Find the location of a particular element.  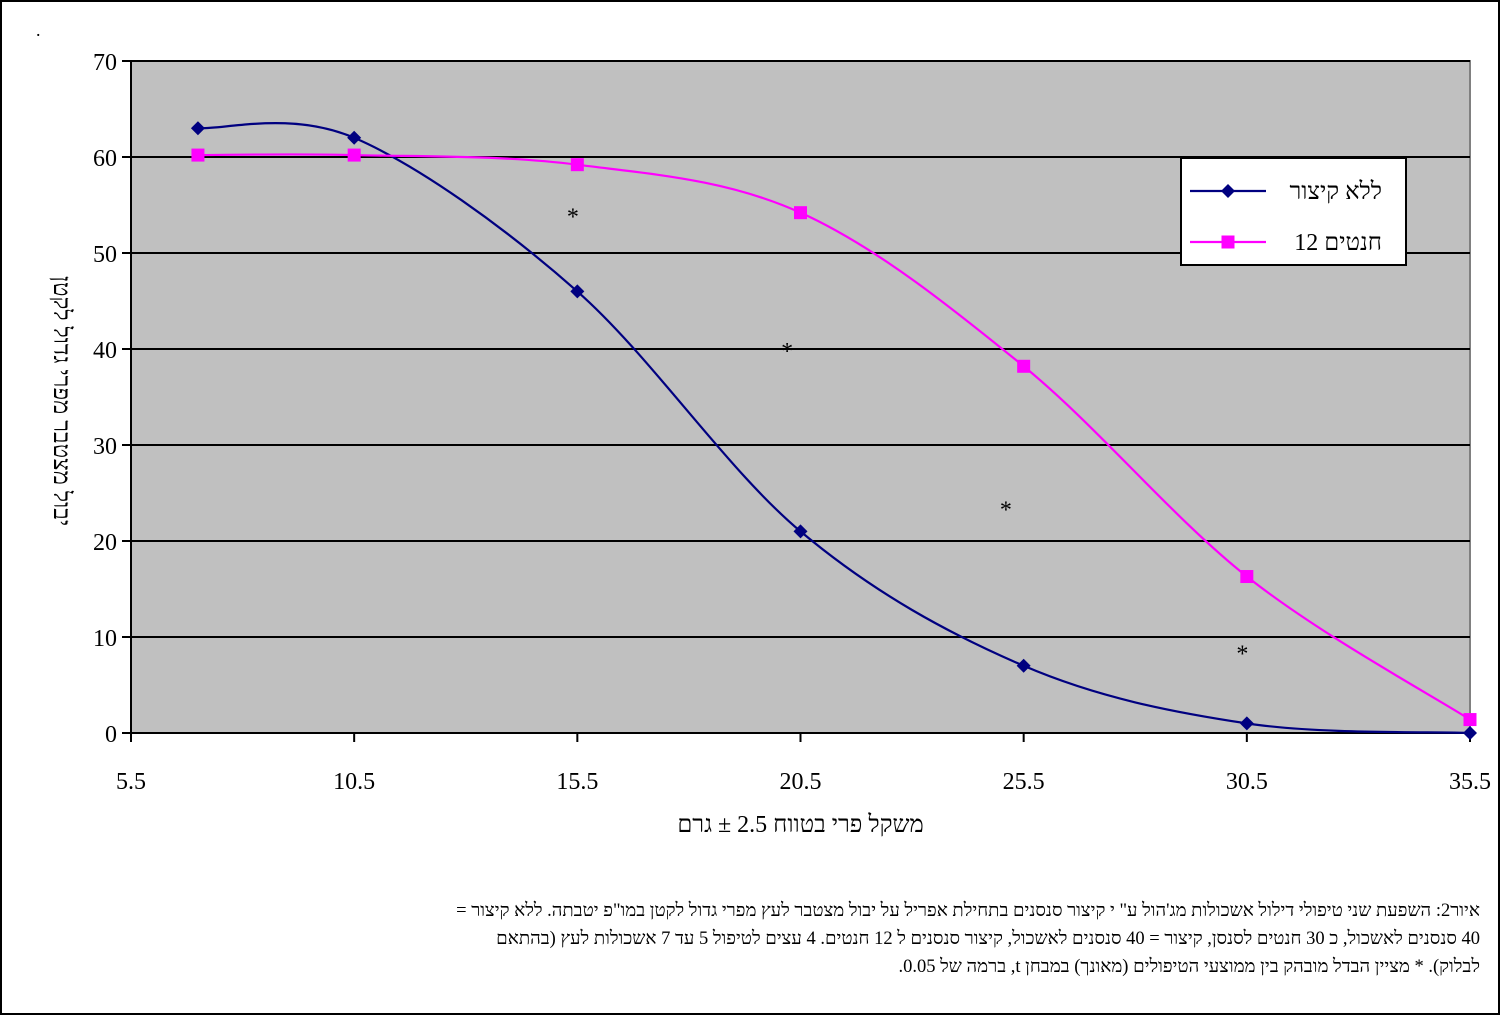

legend-box is located at coordinates (1293, 211).